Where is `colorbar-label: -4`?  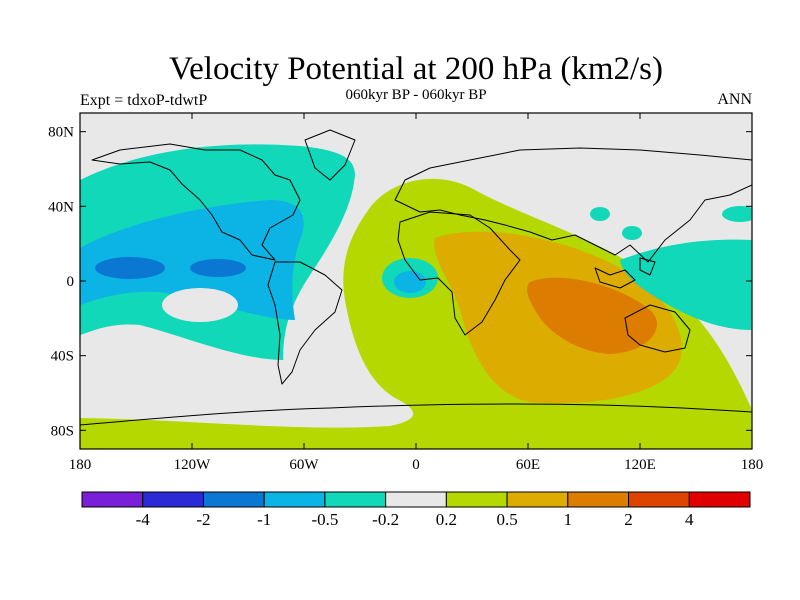
colorbar-label: -4 is located at coordinates (143, 519).